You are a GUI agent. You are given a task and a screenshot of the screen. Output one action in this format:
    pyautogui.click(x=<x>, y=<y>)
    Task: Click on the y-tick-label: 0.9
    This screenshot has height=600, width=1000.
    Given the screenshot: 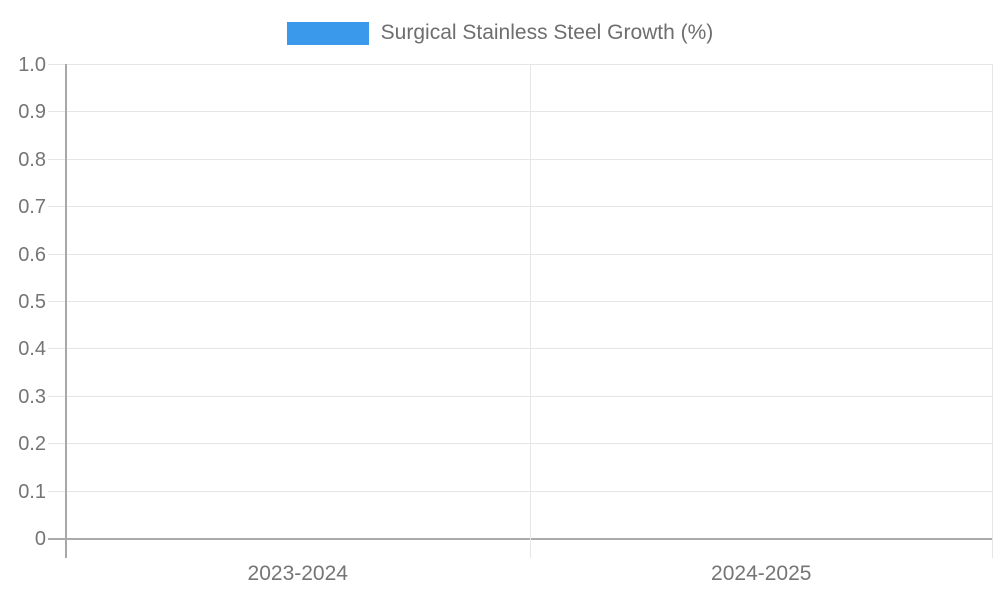 What is the action you would take?
    pyautogui.click(x=32, y=112)
    